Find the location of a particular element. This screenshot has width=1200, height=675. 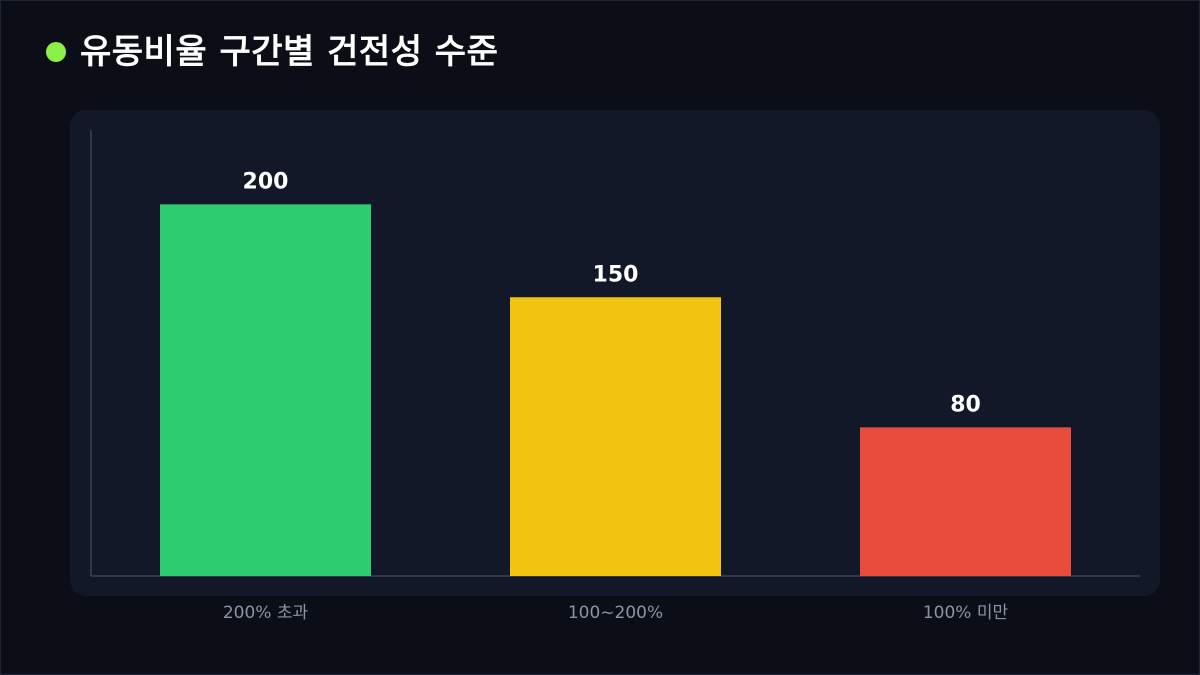

chart-header: 유동비율 구간별 건전성 수준 is located at coordinates (272, 52).